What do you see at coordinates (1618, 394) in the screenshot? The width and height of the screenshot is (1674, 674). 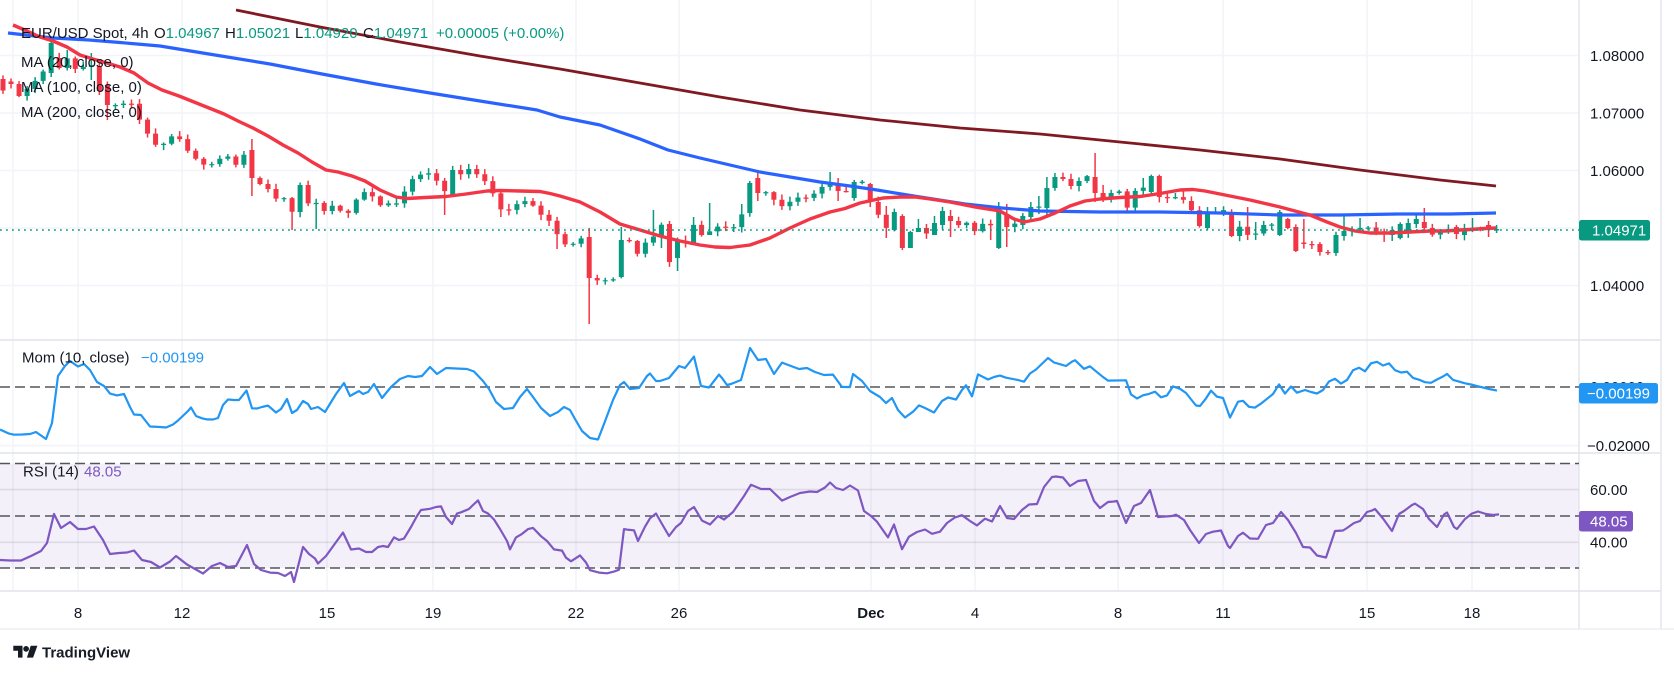 I see `svg-text: −0.00199` at bounding box center [1618, 394].